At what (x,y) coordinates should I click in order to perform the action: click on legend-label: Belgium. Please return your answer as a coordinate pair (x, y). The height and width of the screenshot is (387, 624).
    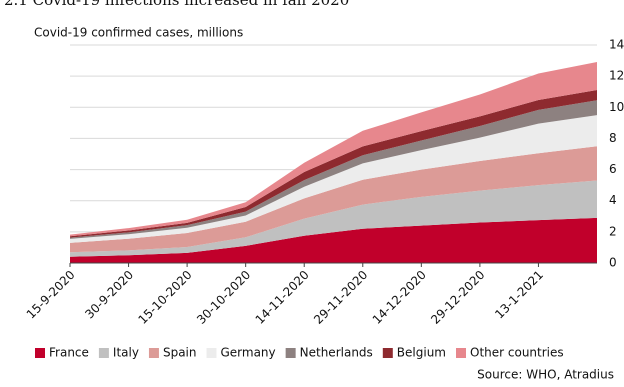
    Looking at the image, I should click on (421, 353).